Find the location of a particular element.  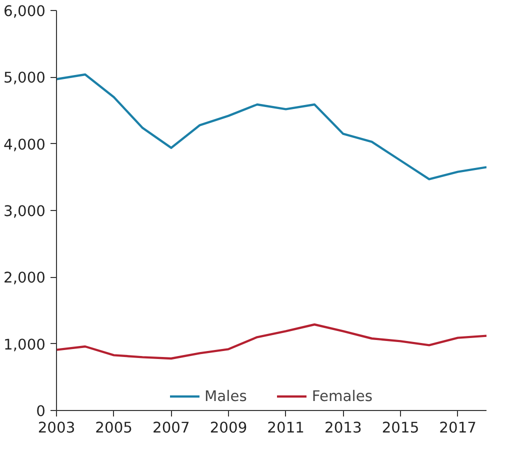

y-tick-label: 3,000 is located at coordinates (25, 211).